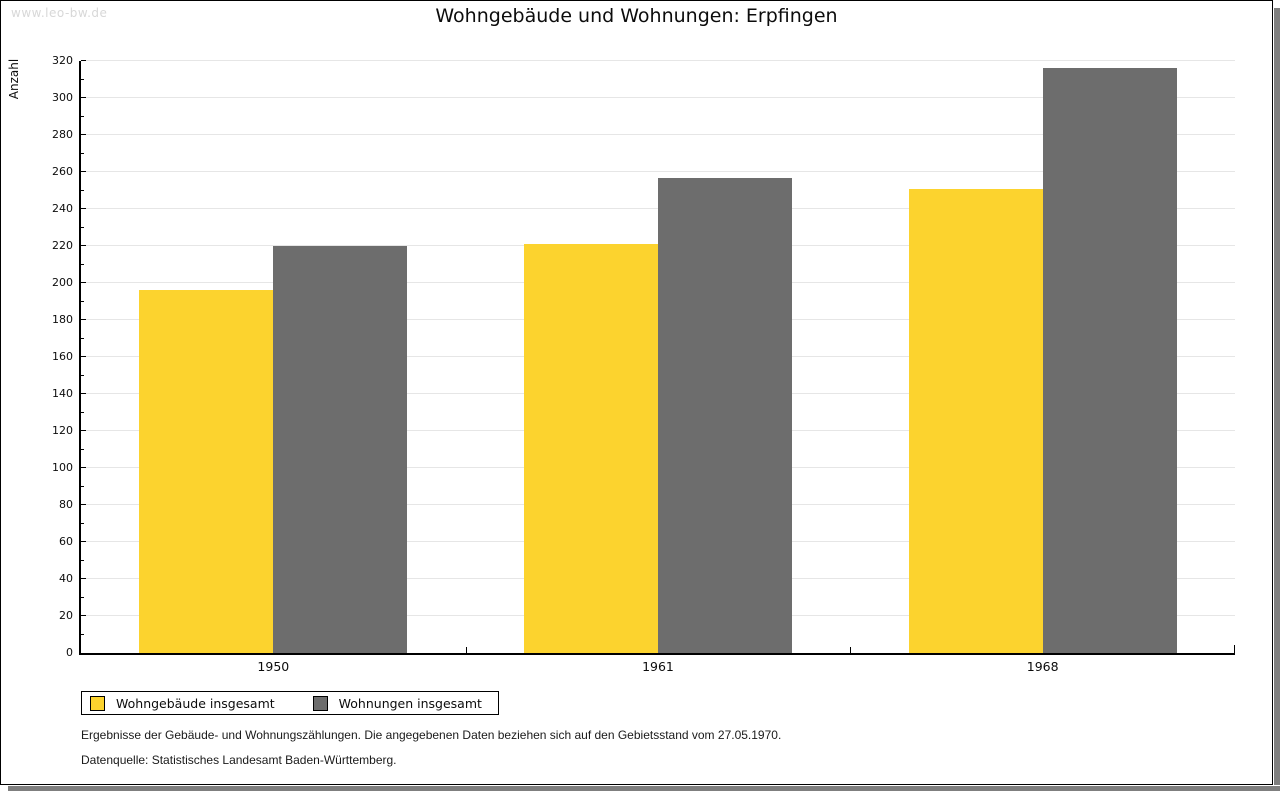  I want to click on y-axis-tick-label: 140, so click(62, 393).